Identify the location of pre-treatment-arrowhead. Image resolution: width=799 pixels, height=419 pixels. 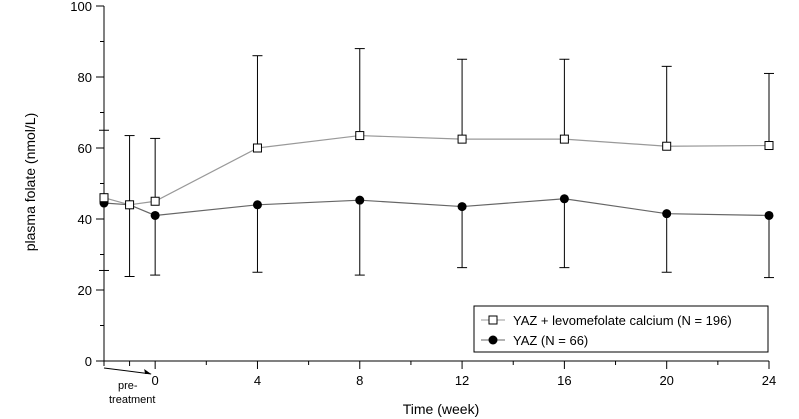
(148, 371).